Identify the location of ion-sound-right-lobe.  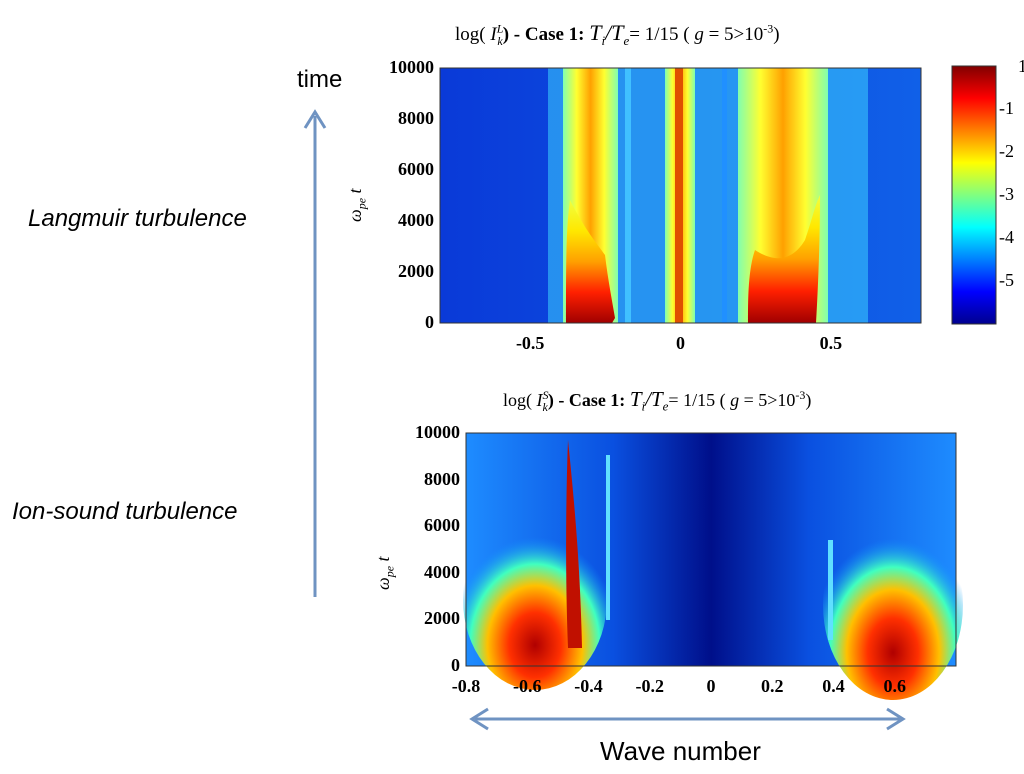
(893, 605).